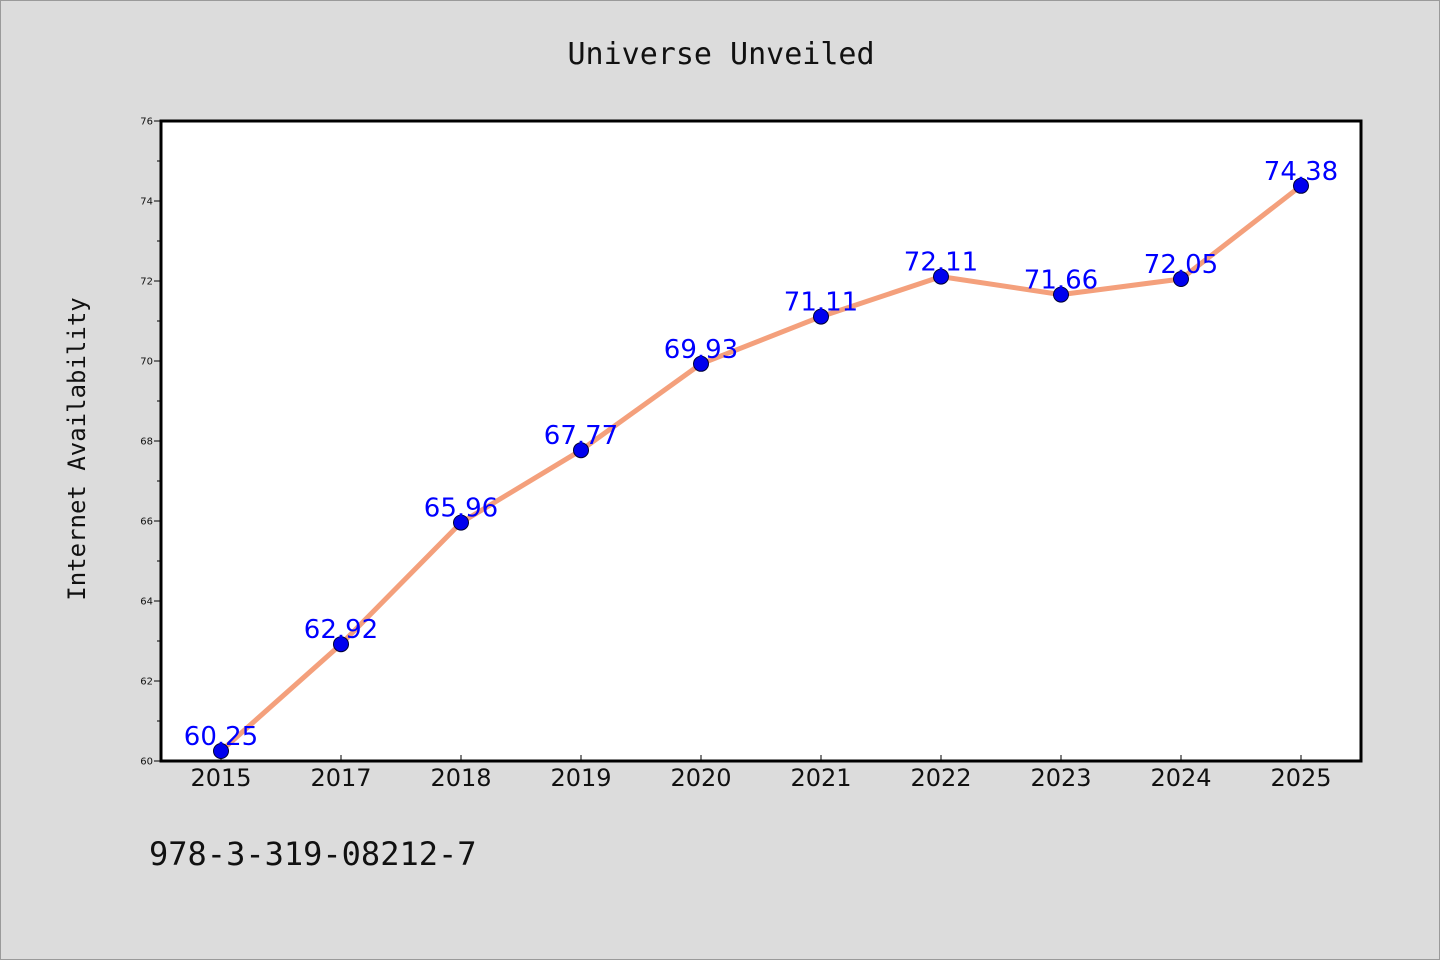 The width and height of the screenshot is (1440, 960). What do you see at coordinates (146, 682) in the screenshot?
I see `y-tick-label: 62` at bounding box center [146, 682].